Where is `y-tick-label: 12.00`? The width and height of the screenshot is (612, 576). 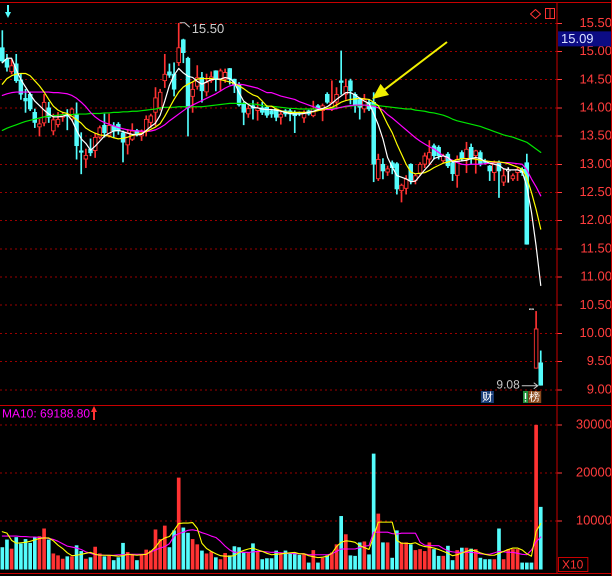
y-tick-label: 12.00 is located at coordinates (595, 220).